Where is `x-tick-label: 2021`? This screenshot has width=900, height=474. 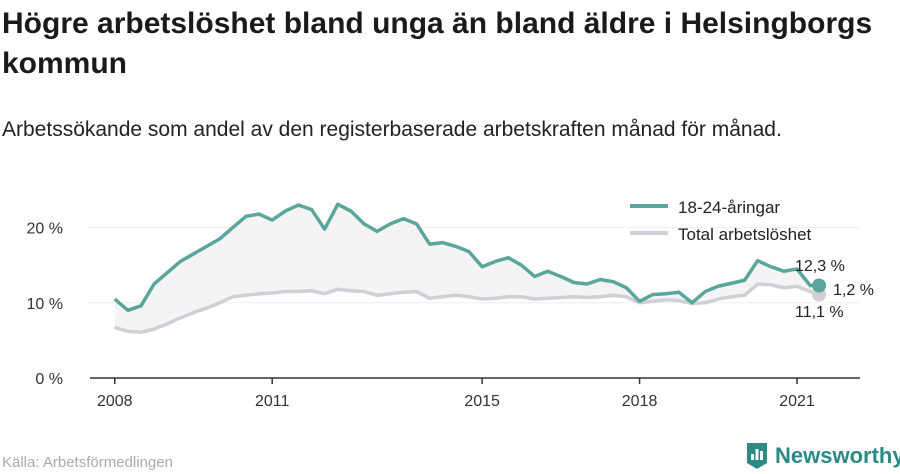
x-tick-label: 2021 is located at coordinates (797, 401).